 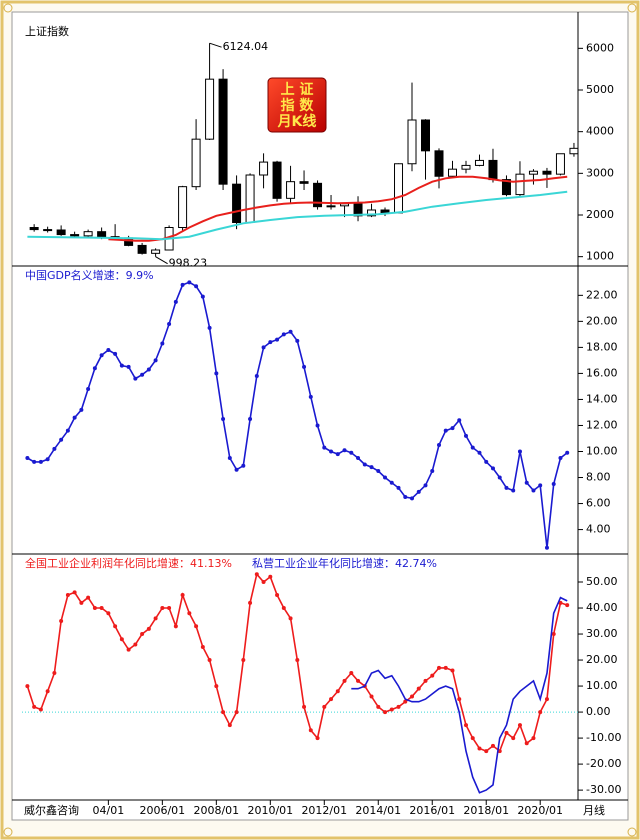 I want to click on y-tick-label: 6.00, so click(x=598, y=503).